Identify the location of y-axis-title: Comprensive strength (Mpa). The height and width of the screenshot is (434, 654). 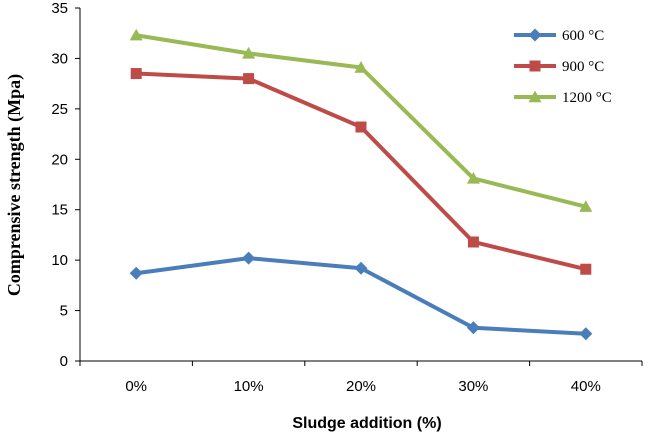
(14, 185).